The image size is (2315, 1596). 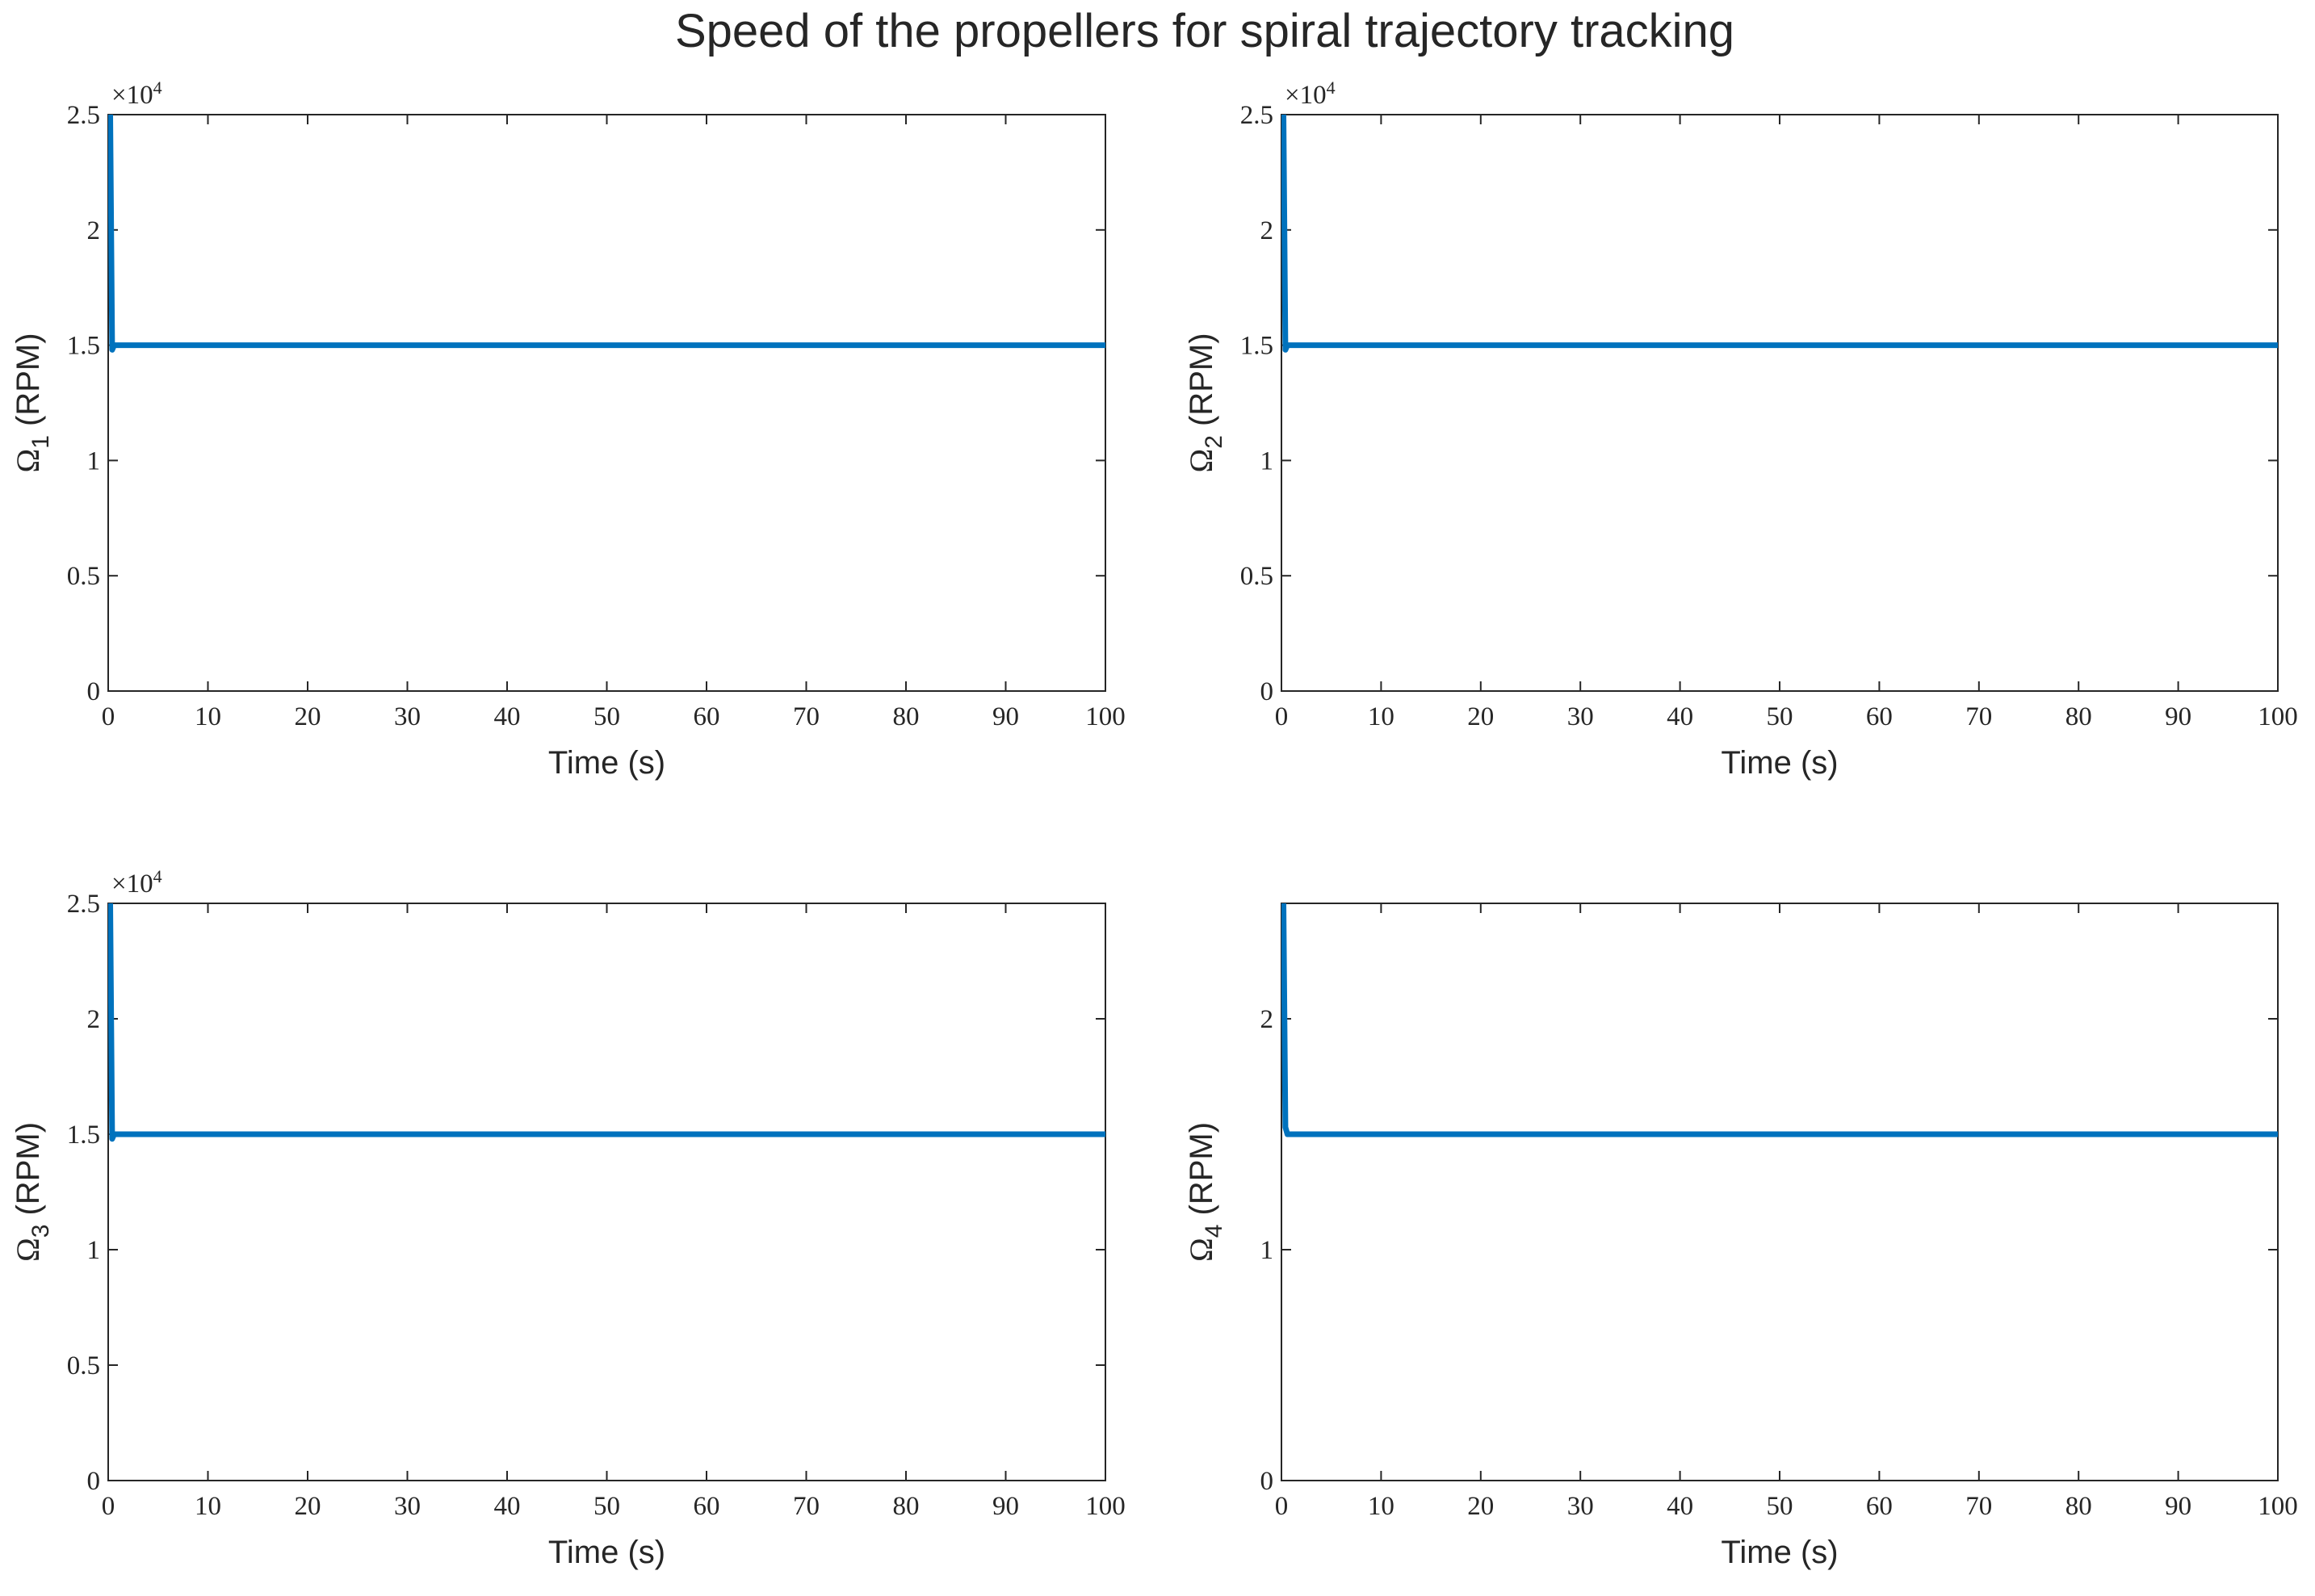 What do you see at coordinates (1205, 1192) in the screenshot?
I see `y-axis-label: Ω4 (RPM)` at bounding box center [1205, 1192].